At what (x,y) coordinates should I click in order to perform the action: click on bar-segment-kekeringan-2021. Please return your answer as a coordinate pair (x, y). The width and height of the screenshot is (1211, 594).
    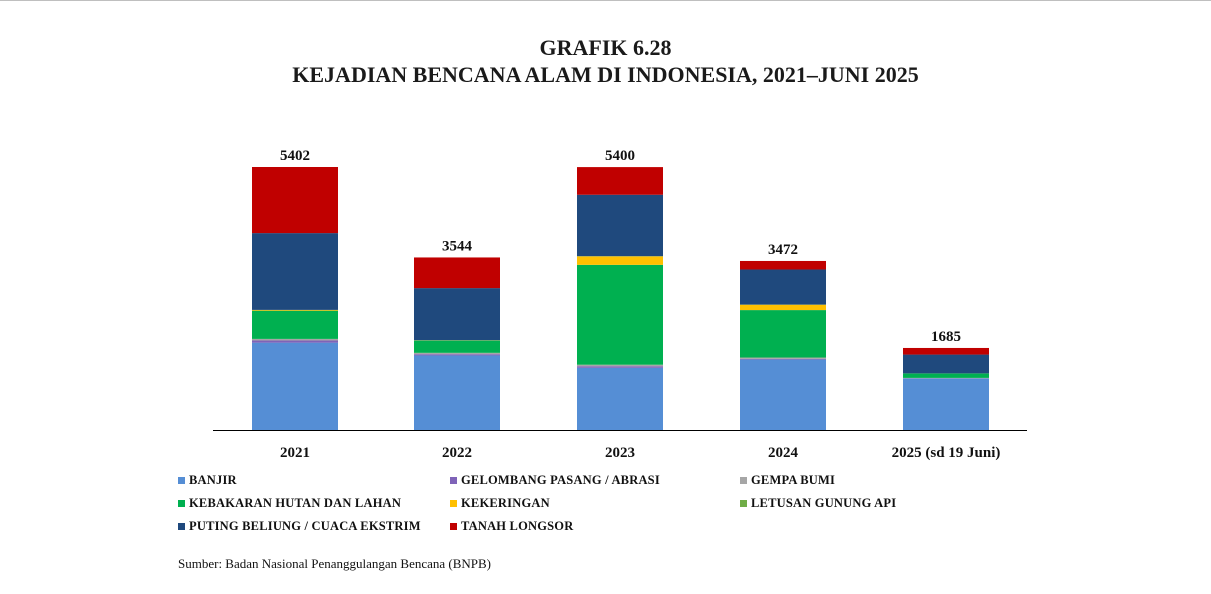
    Looking at the image, I should click on (295, 310).